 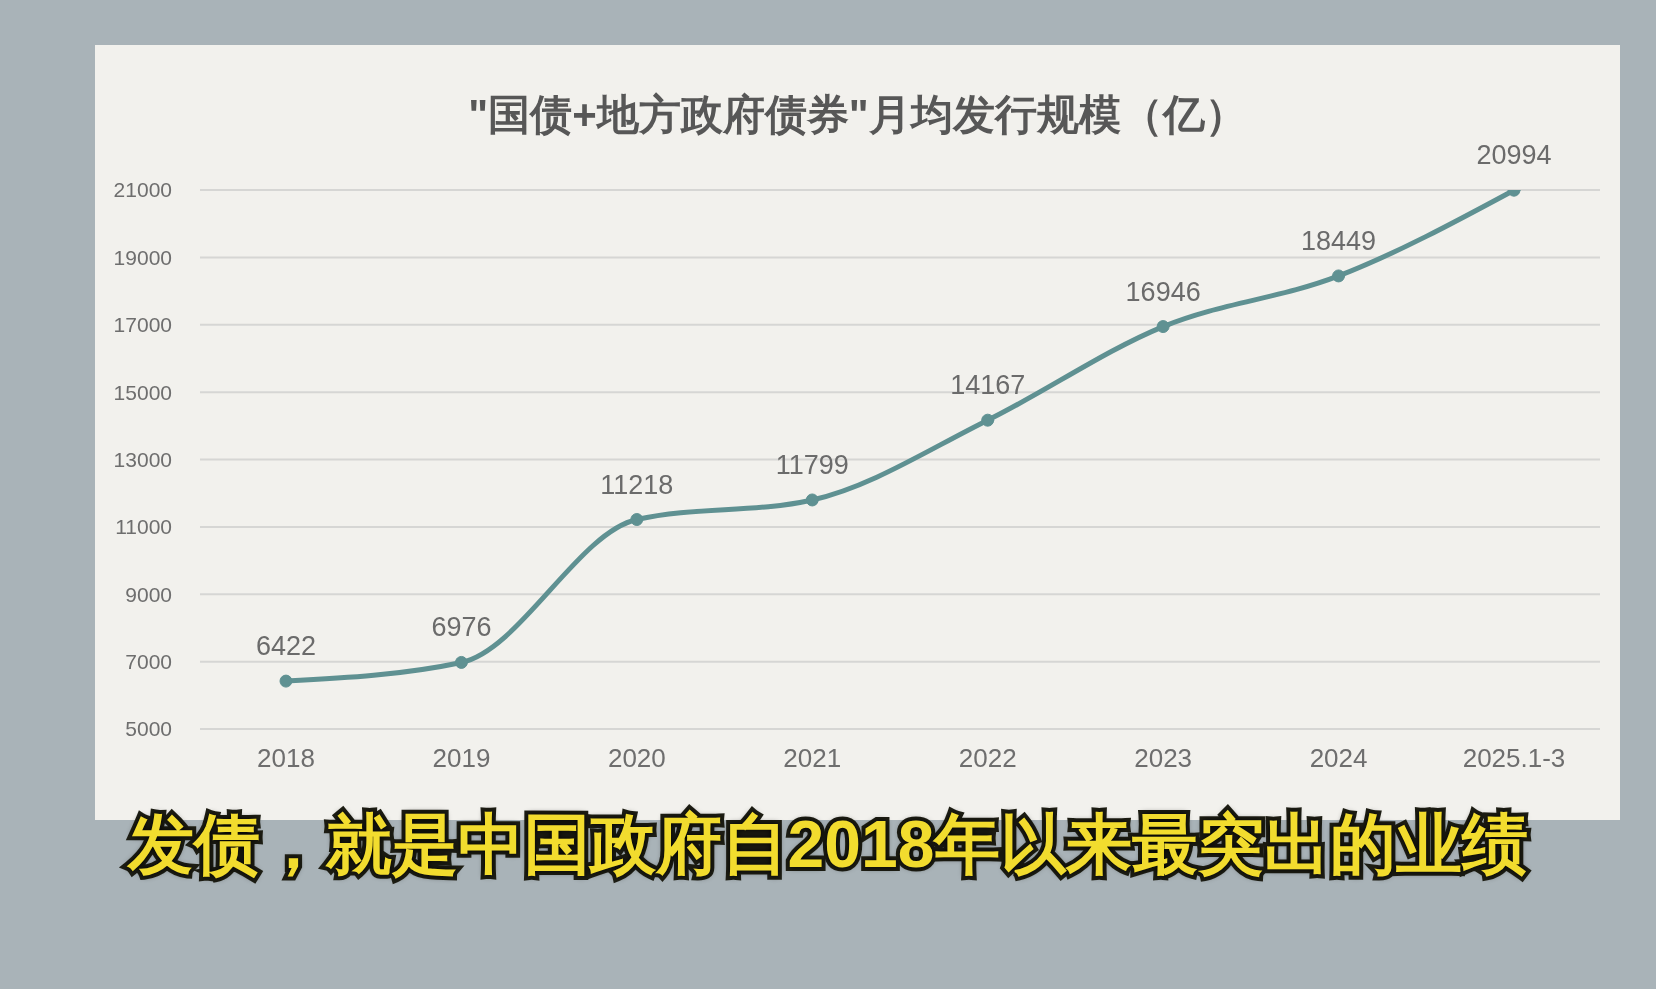 What do you see at coordinates (461, 758) in the screenshot?
I see `x-tick-label: 2019` at bounding box center [461, 758].